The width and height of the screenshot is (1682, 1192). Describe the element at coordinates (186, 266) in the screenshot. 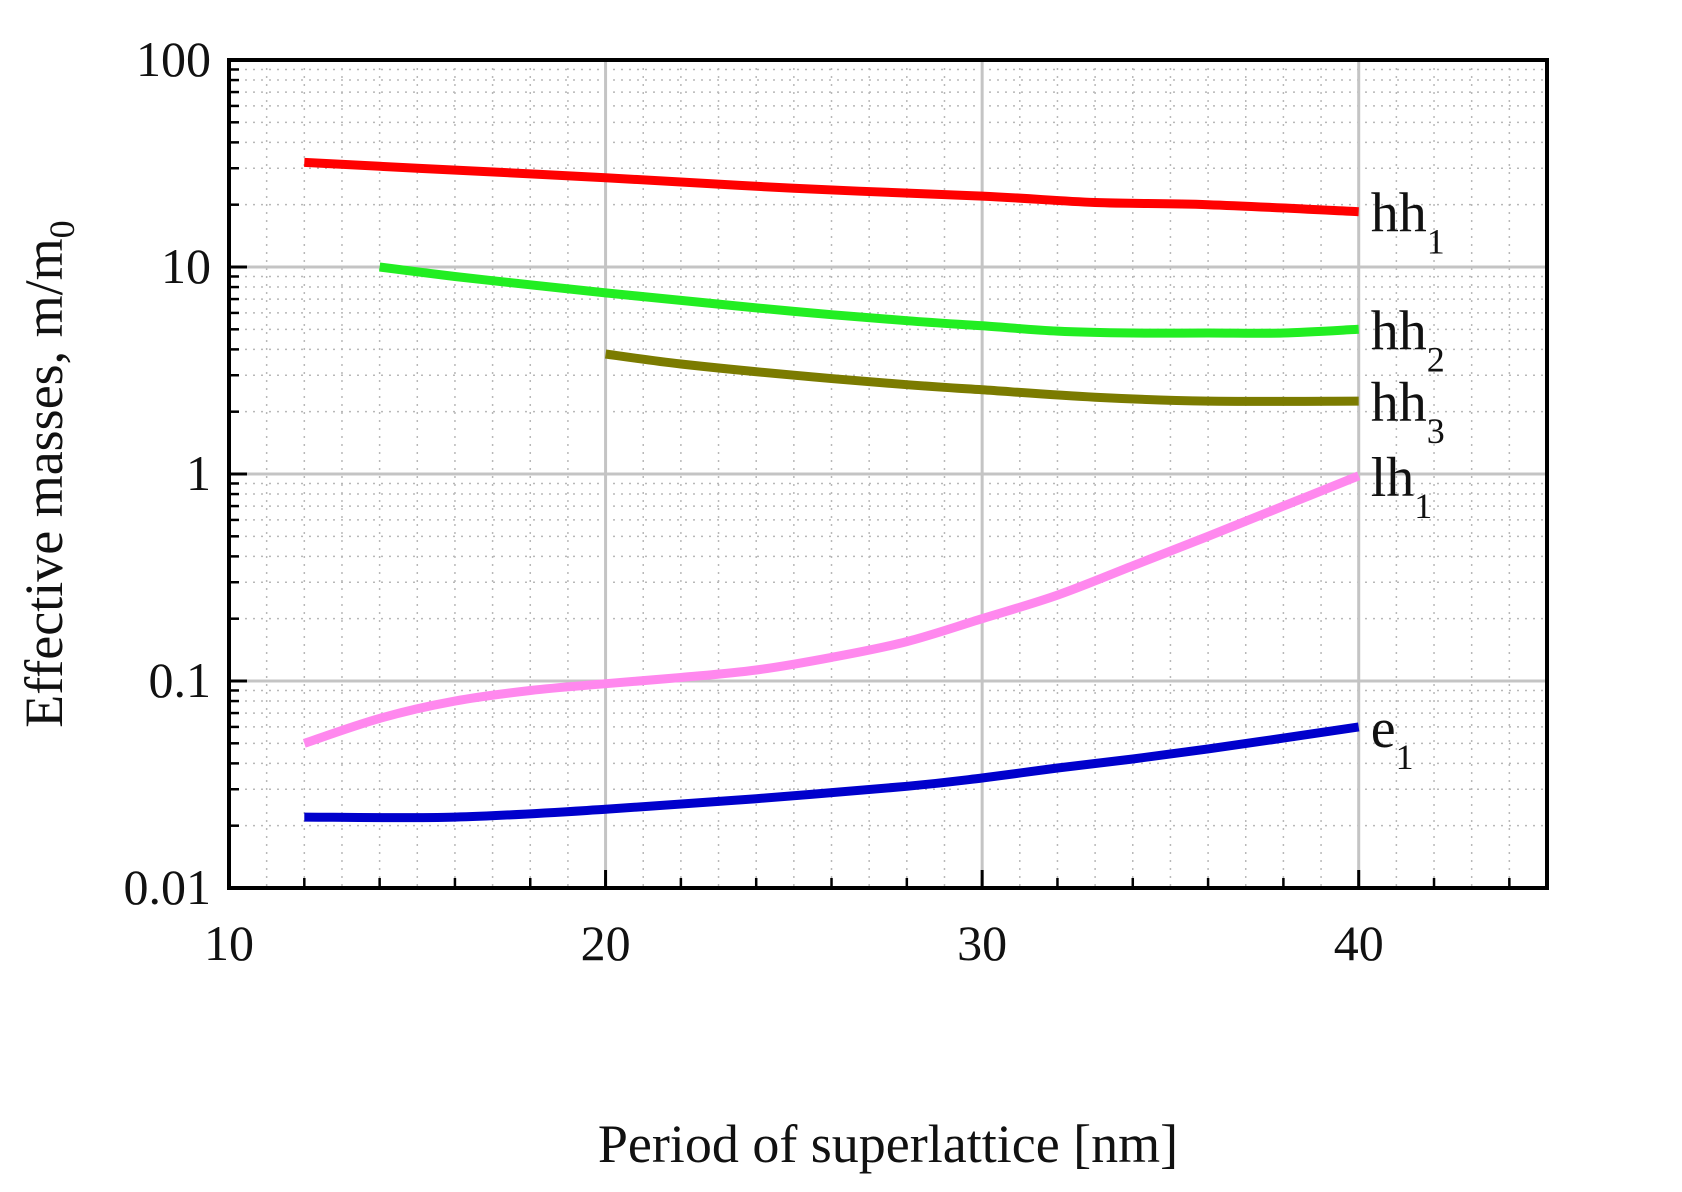

I see `y-tick-label: 10` at that location.